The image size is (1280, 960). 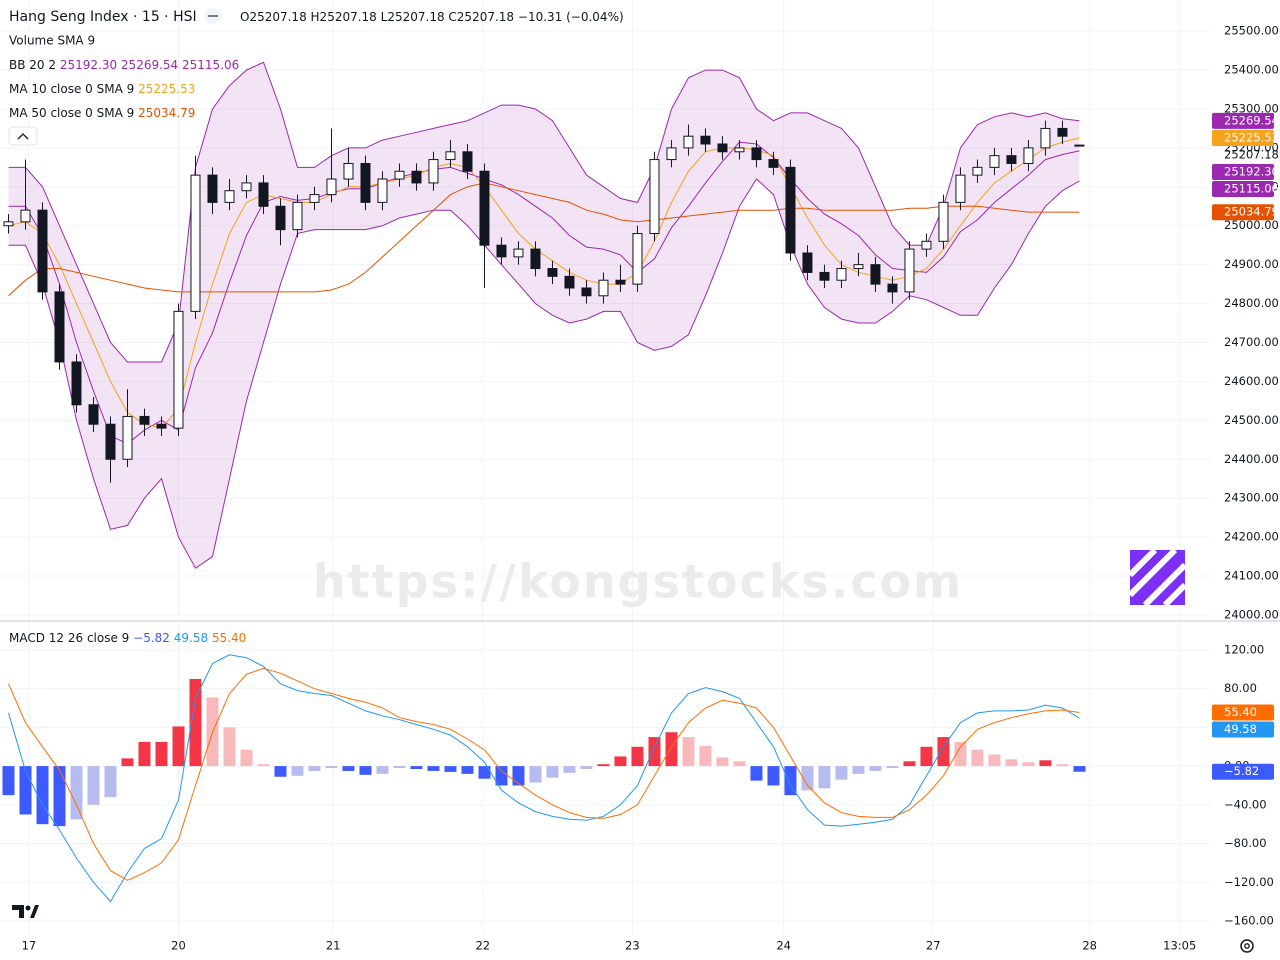 What do you see at coordinates (88, 65) in the screenshot?
I see `bb-basis: 25192.30` at bounding box center [88, 65].